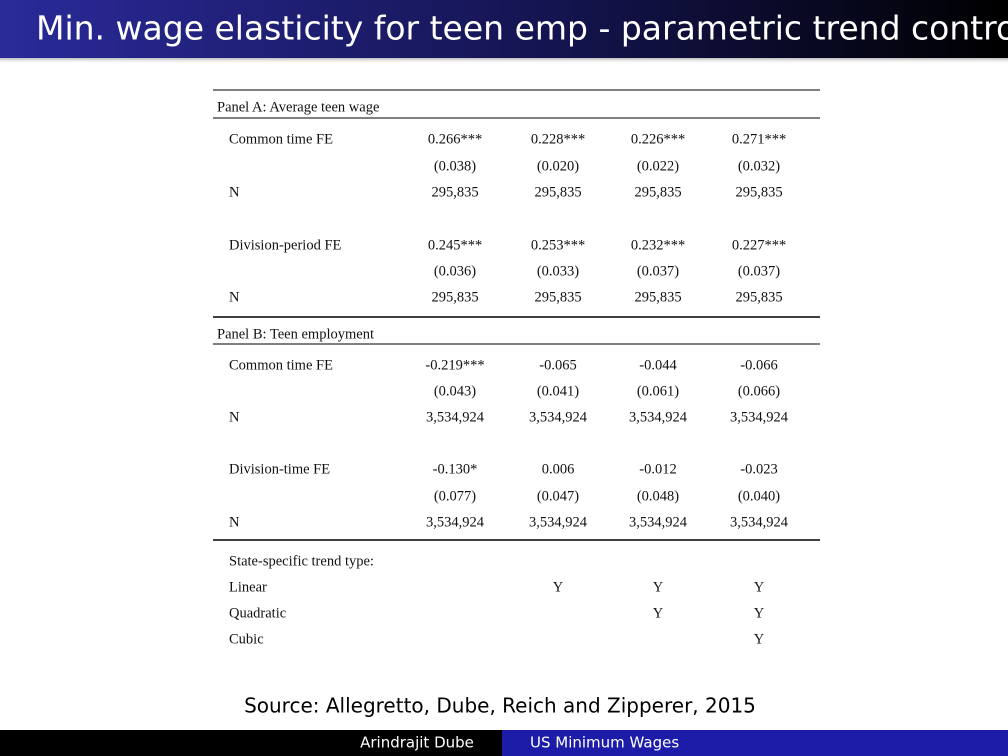 The image size is (1008, 756). Describe the element at coordinates (658, 245) in the screenshot. I see `coefficient: 0.232***` at that location.